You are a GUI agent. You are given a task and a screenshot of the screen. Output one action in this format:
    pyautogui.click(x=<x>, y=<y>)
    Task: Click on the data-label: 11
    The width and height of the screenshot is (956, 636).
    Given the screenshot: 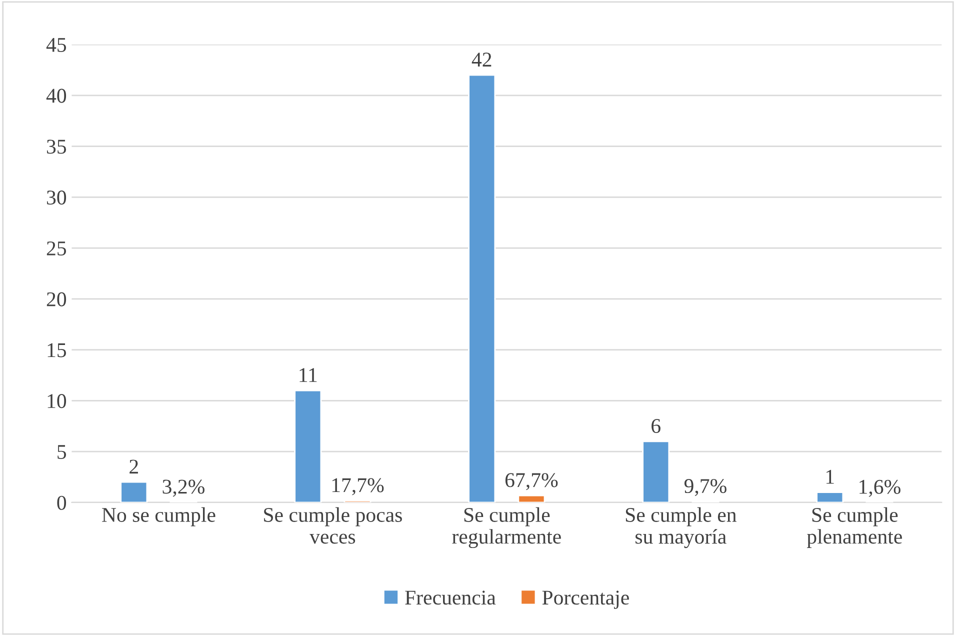 What is the action you would take?
    pyautogui.click(x=308, y=375)
    